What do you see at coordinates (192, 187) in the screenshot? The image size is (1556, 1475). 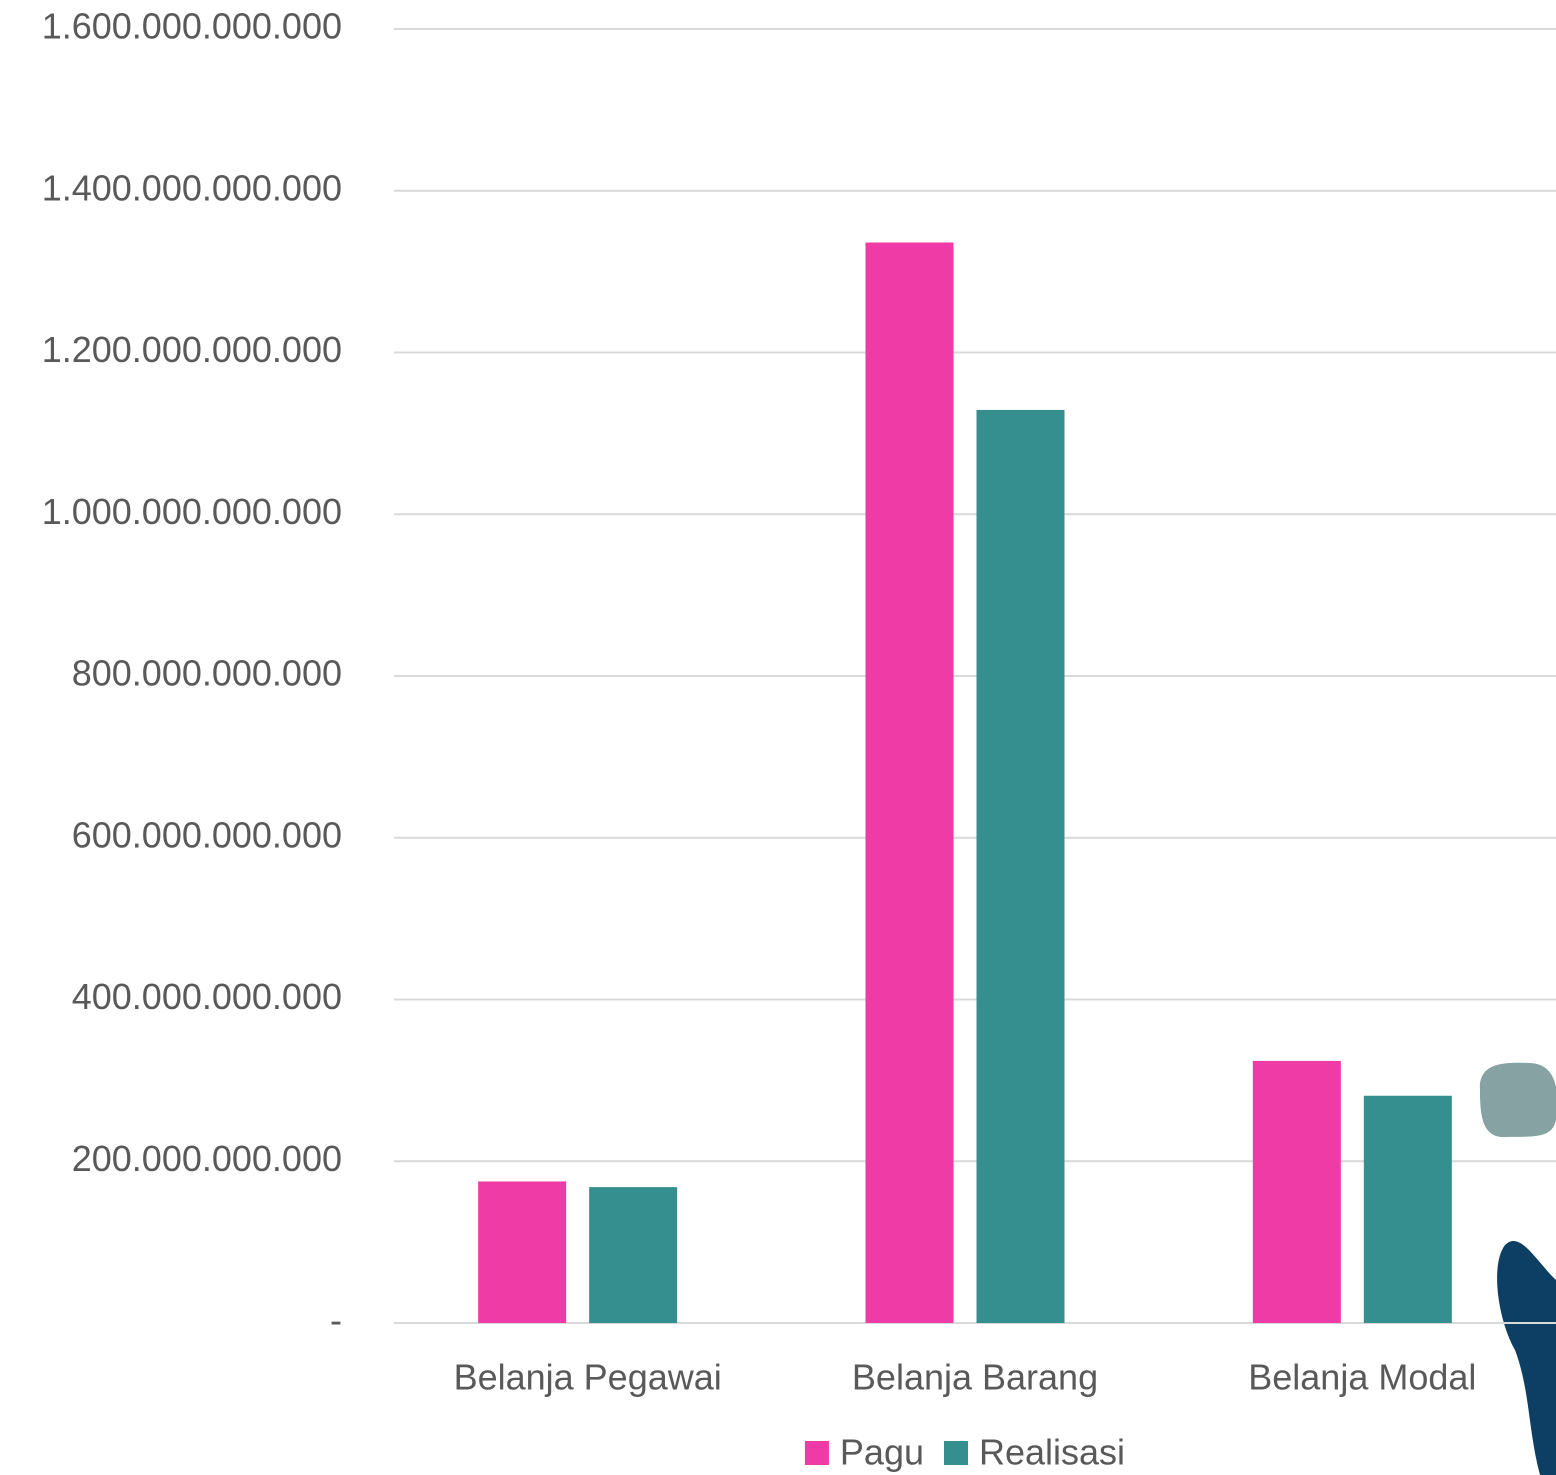 I see `y-tick-label: 1.400.000.000.000` at bounding box center [192, 187].